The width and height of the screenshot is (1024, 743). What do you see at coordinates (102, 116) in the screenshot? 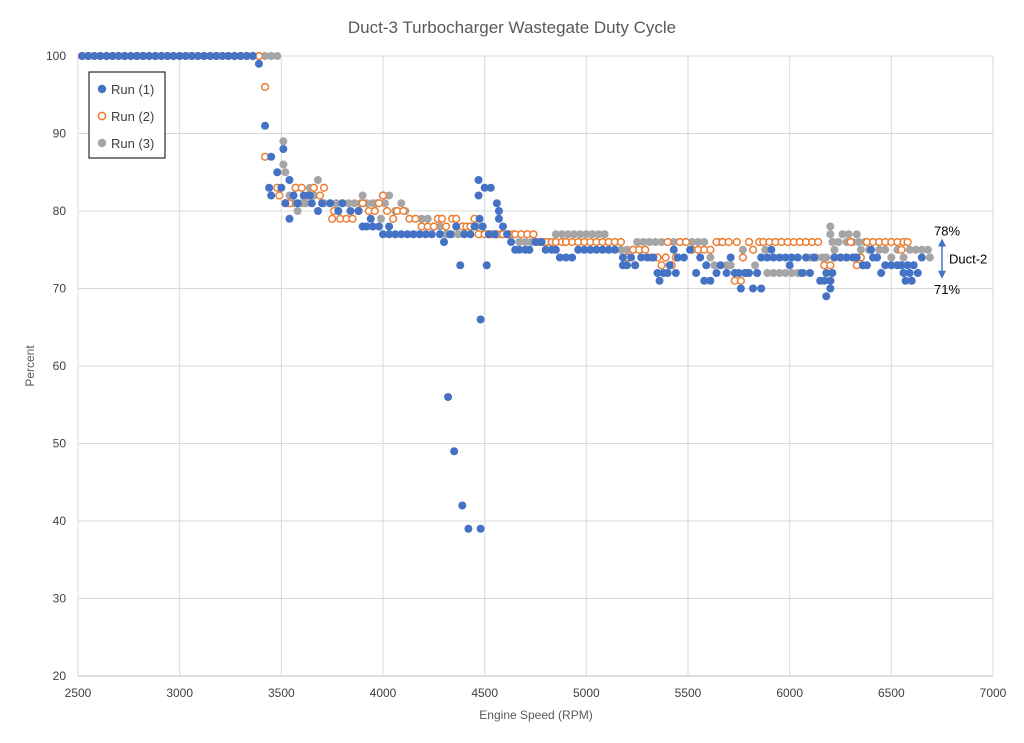
I see `legend-marker` at bounding box center [102, 116].